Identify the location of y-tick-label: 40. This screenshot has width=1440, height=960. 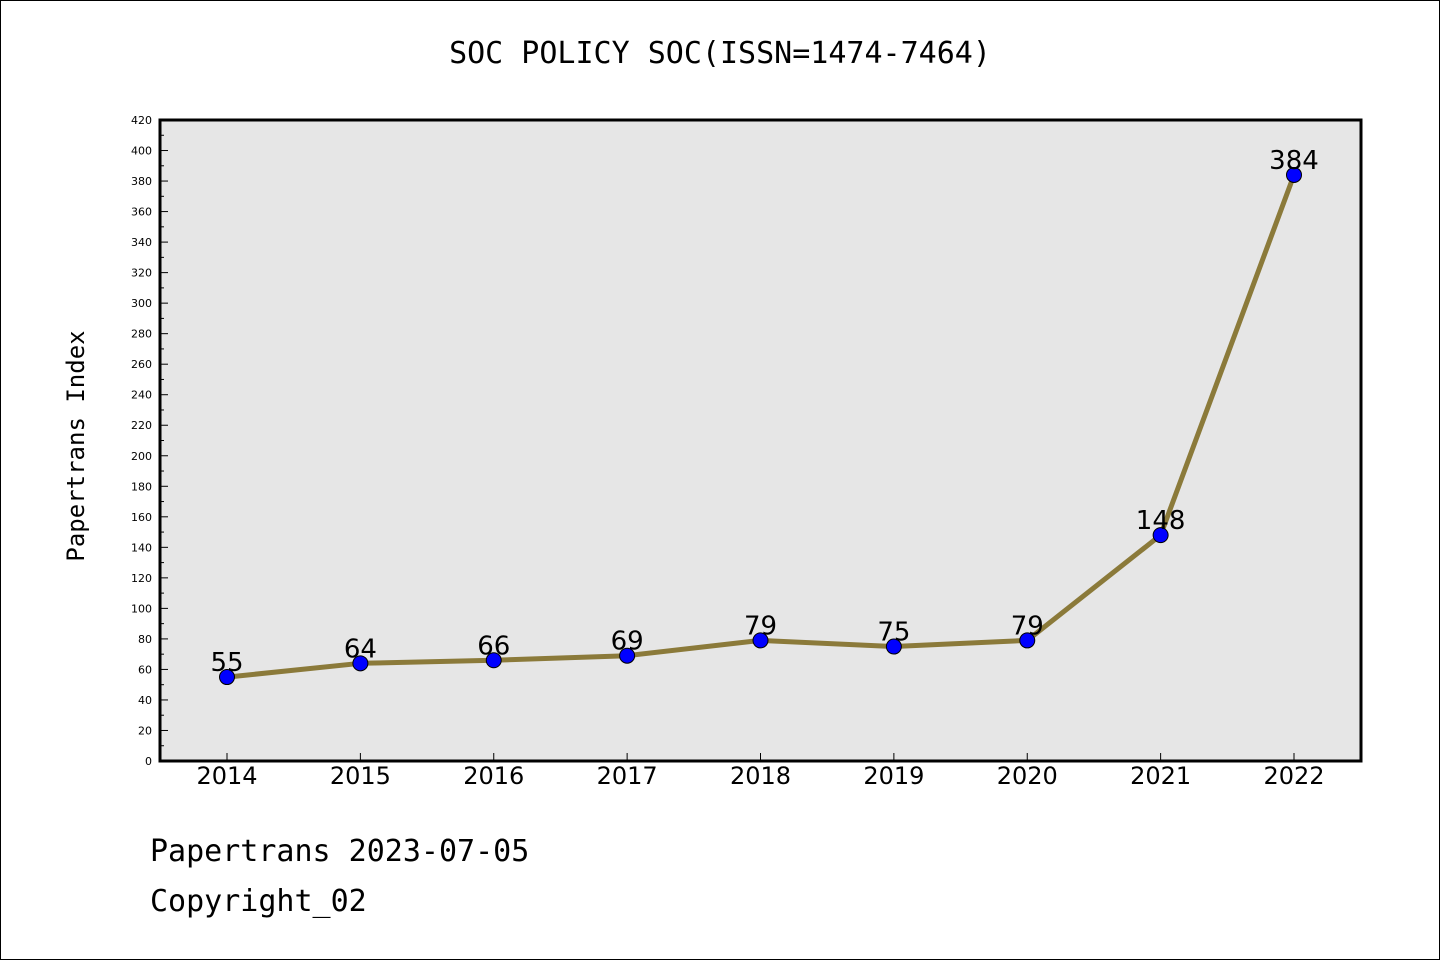
(145, 700).